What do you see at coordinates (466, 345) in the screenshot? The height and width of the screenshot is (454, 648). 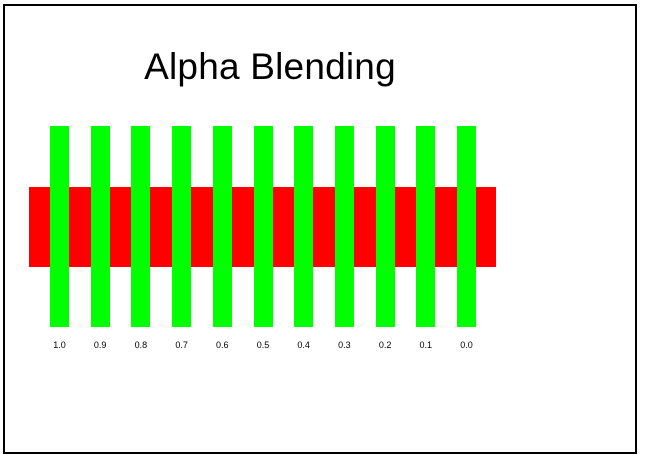 I see `alpha-label: 0.0` at bounding box center [466, 345].